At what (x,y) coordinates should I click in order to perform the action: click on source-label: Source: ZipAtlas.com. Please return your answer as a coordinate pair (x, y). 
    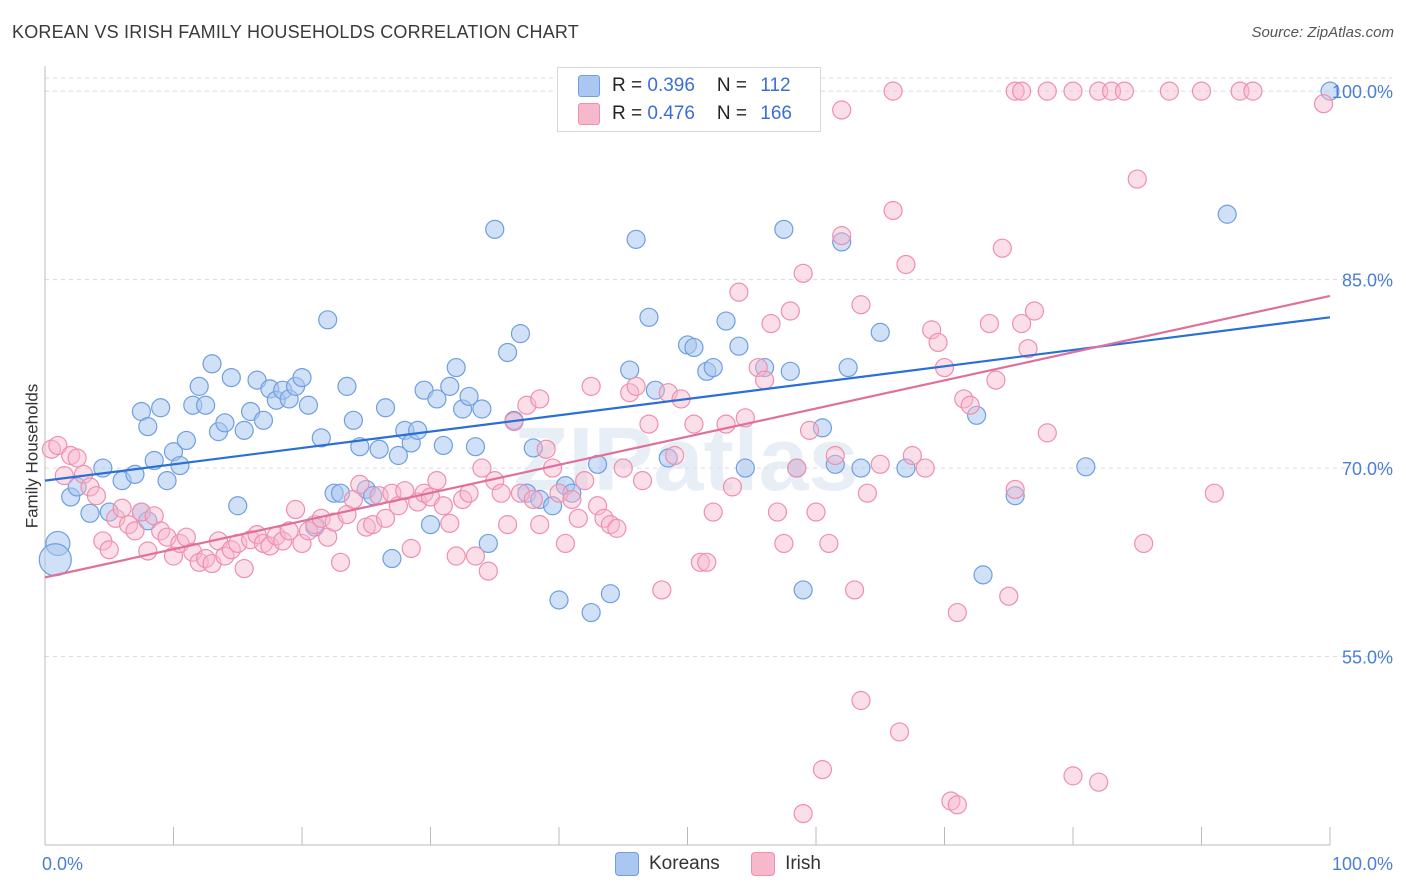
    Looking at the image, I should click on (1322, 32).